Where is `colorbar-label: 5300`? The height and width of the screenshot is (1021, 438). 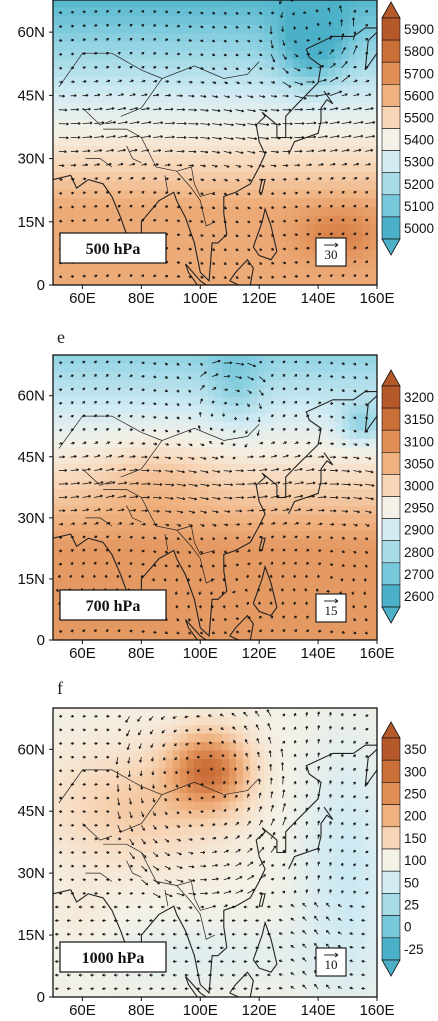
colorbar-label: 5300 is located at coordinates (419, 162).